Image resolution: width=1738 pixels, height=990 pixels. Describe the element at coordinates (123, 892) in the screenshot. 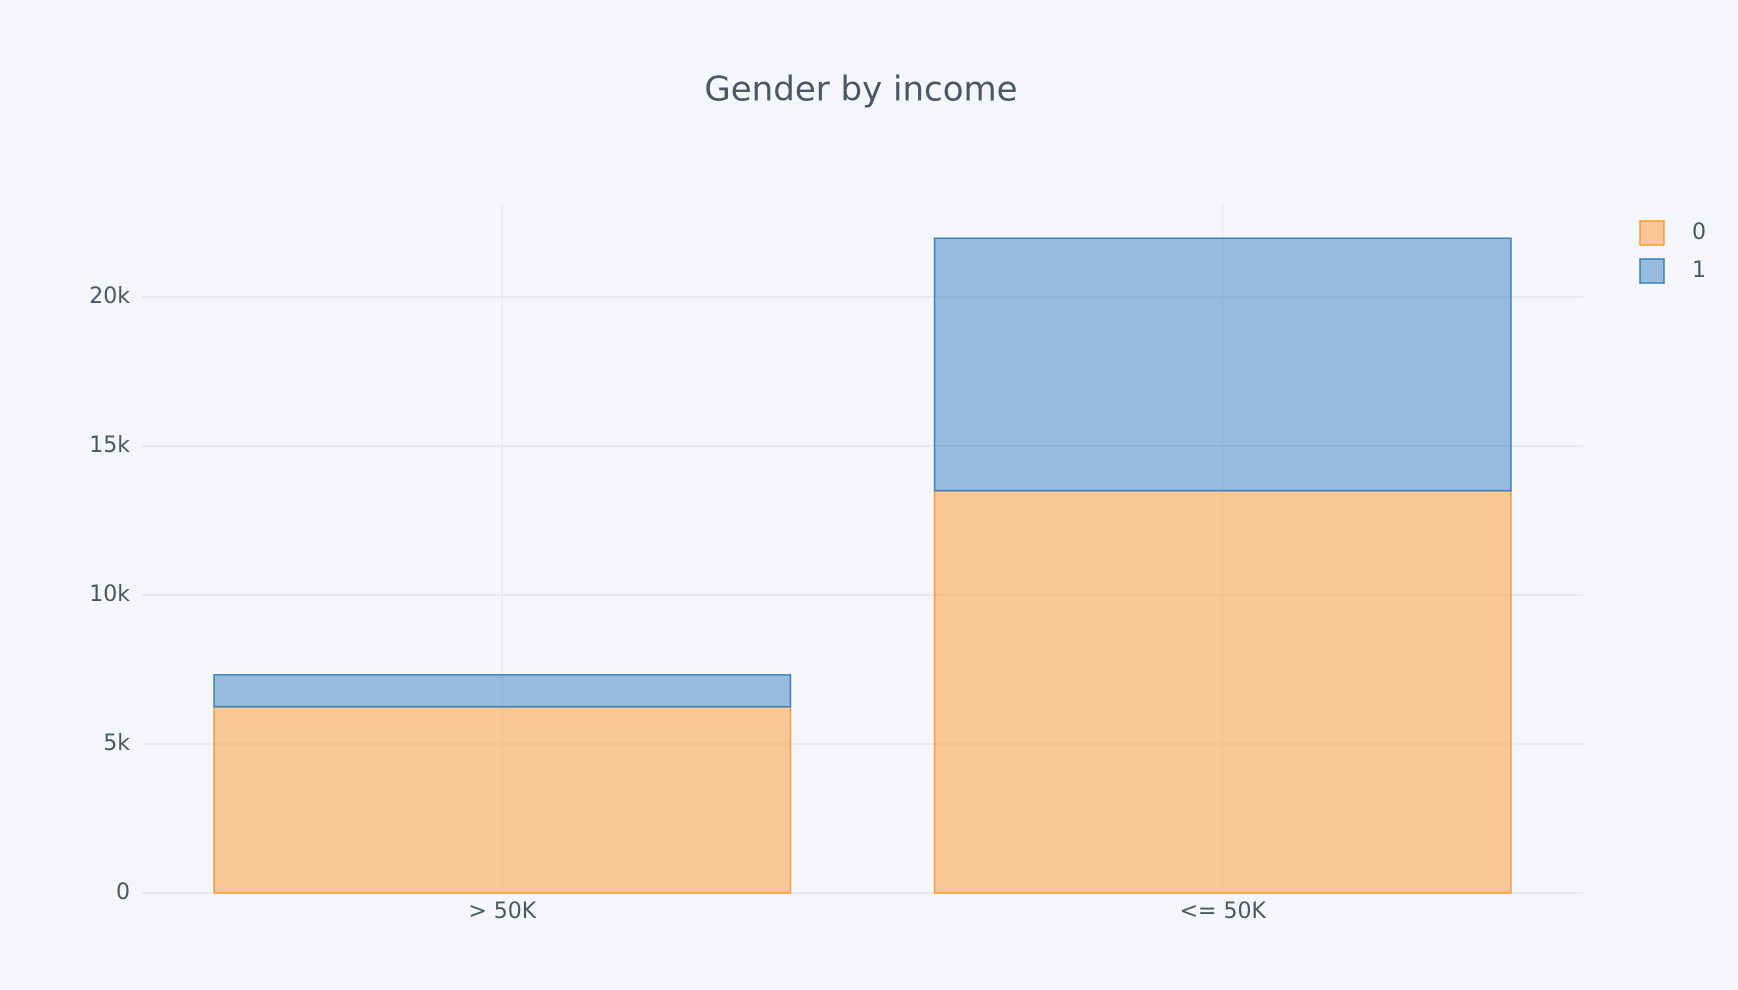

I see `y-tick-label: 0` at that location.